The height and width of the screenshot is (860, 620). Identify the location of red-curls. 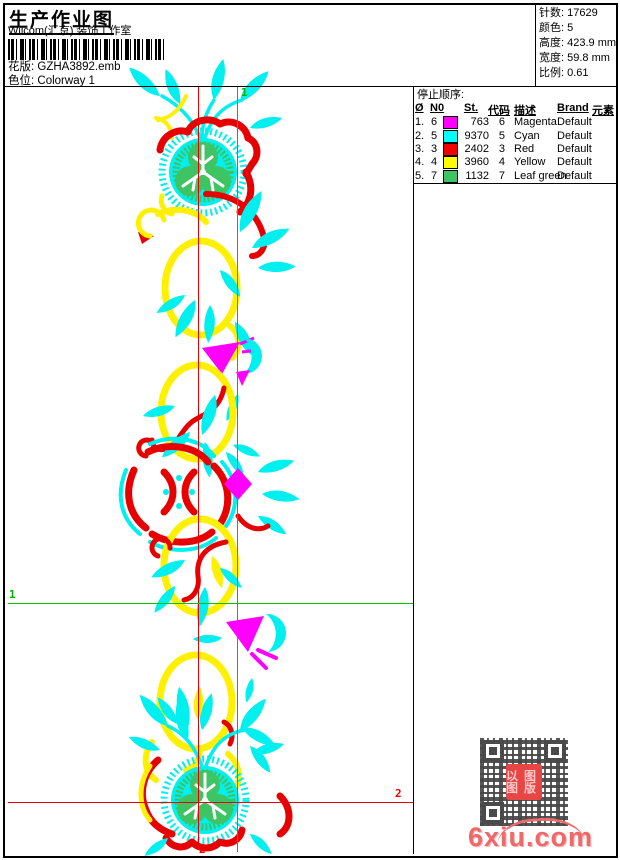
(209, 494).